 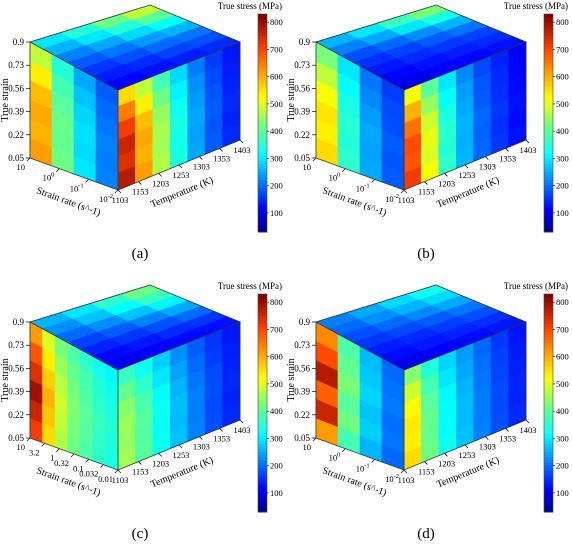 What do you see at coordinates (562, 77) in the screenshot?
I see `colorbar-tick-label: 600` at bounding box center [562, 77].